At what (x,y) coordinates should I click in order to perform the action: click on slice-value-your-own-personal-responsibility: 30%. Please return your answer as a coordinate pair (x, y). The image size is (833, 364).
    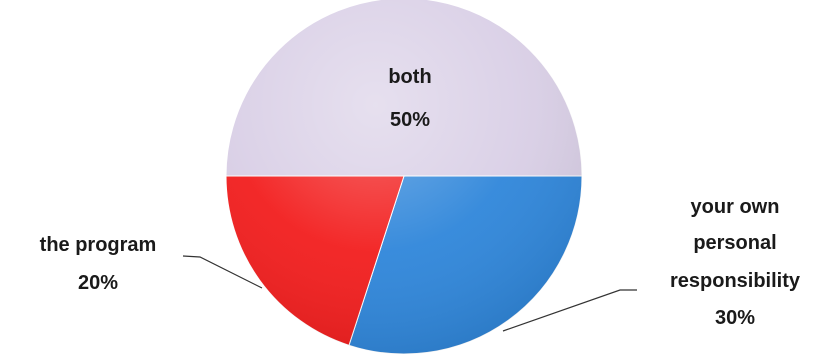
    Looking at the image, I should click on (735, 318).